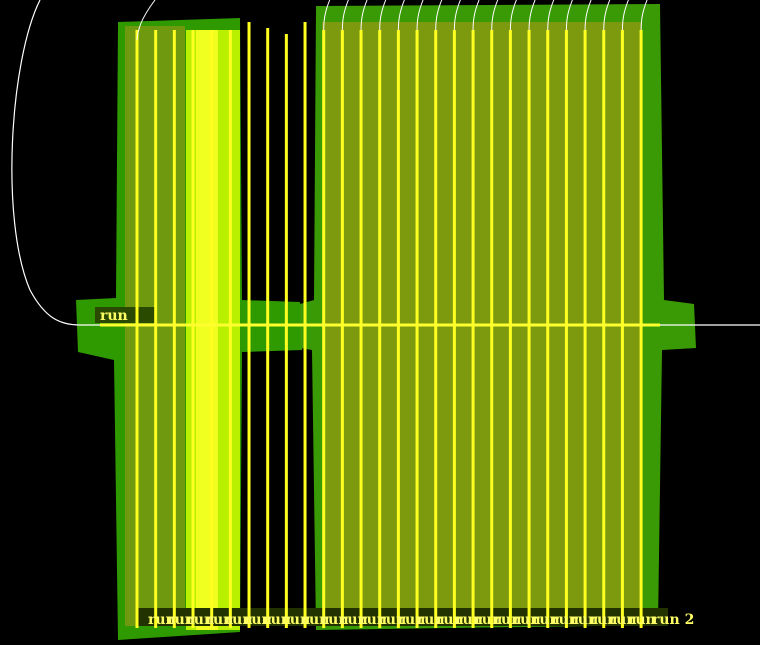 The width and height of the screenshot is (760, 645). I want to click on label-bg, so click(125, 315).